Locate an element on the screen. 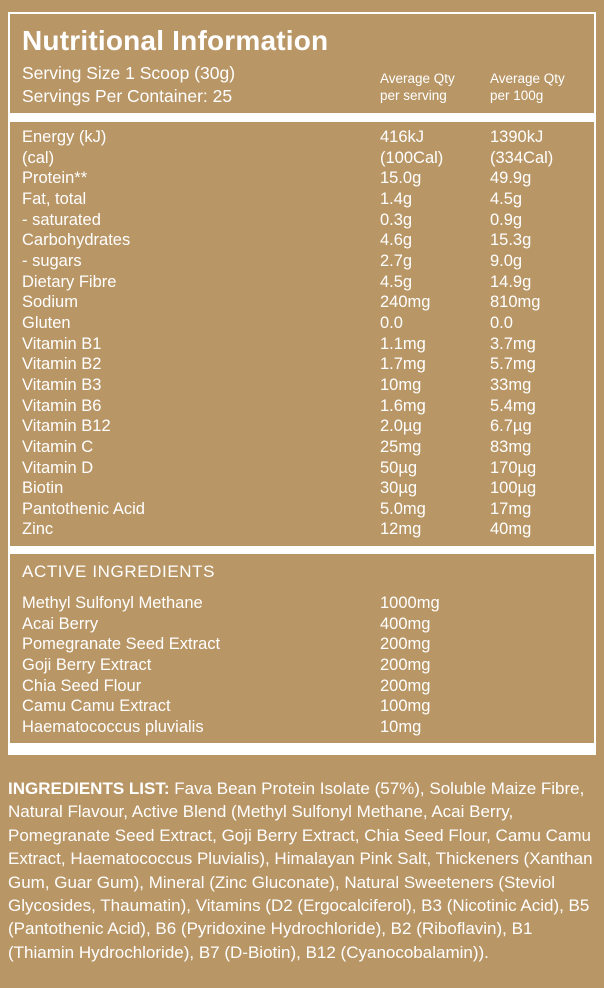  ingredient-amount: 1000mg is located at coordinates (410, 603).